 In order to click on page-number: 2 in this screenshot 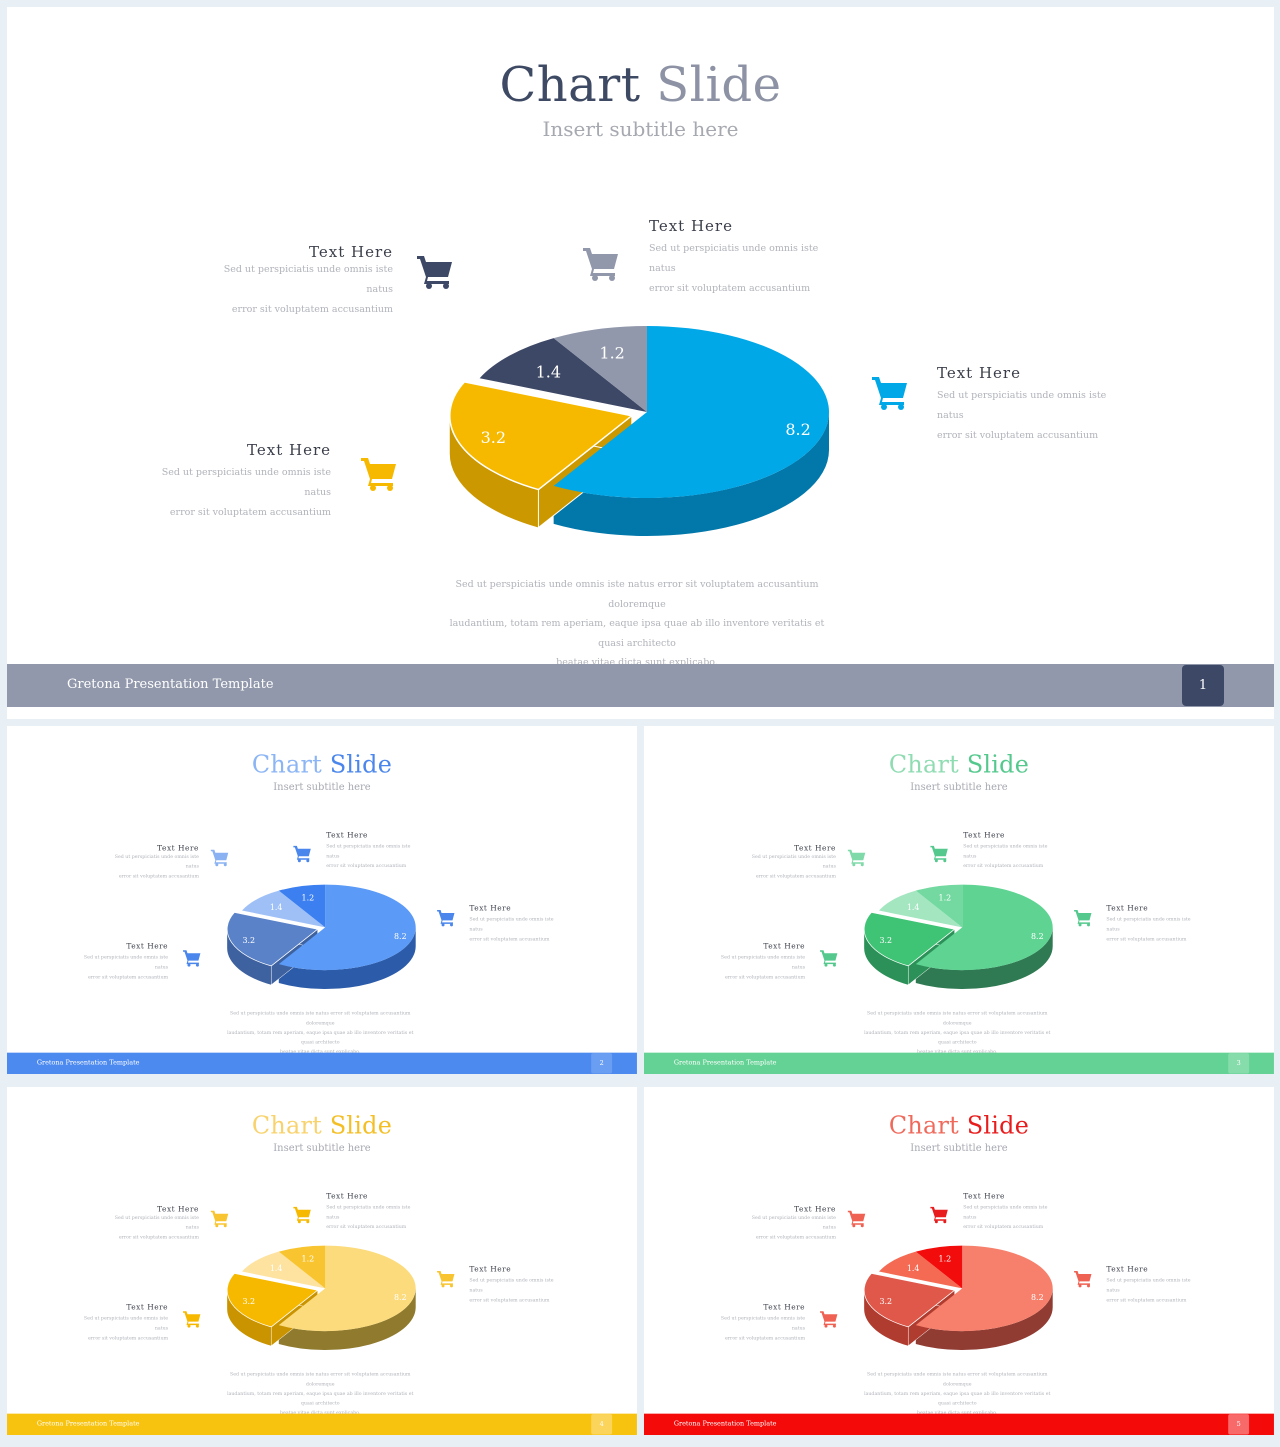, I will do `click(601, 1063)`.